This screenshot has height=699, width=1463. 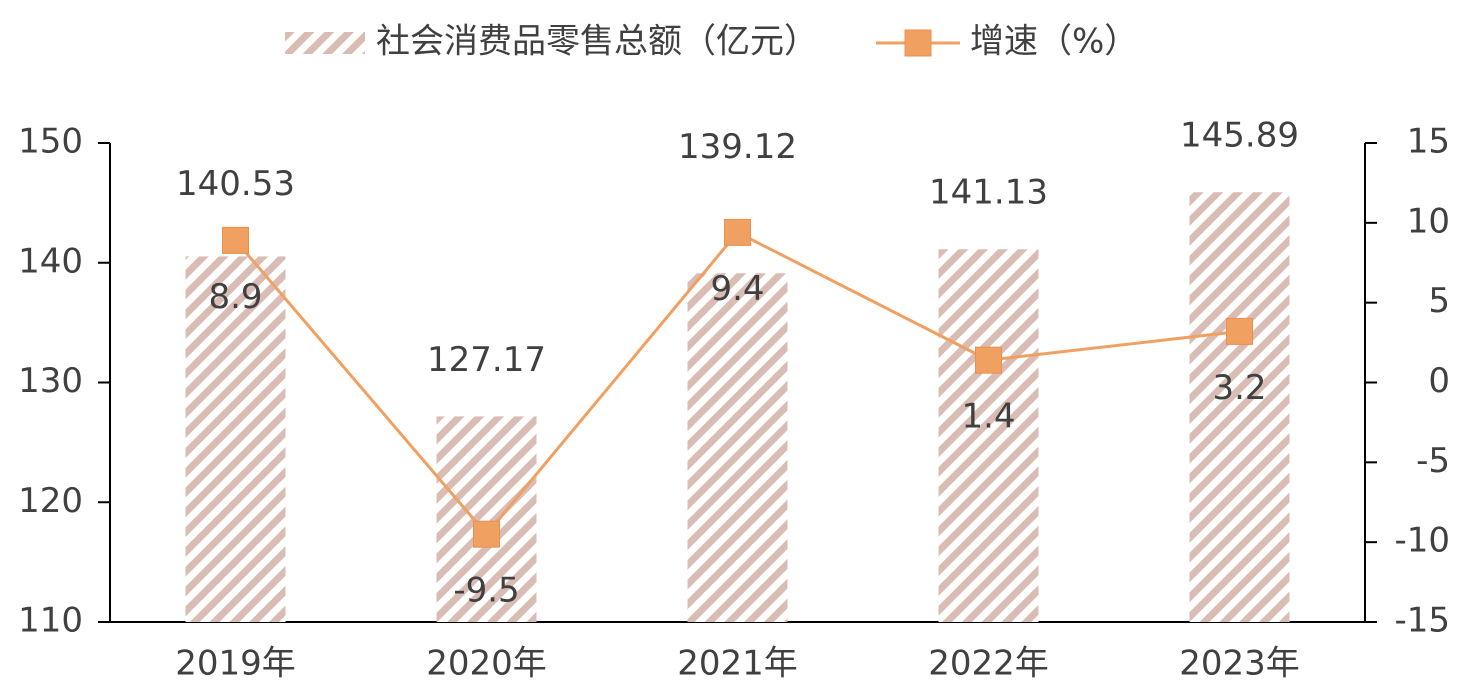 I want to click on bar-value-label: 127.17, so click(x=486, y=360).